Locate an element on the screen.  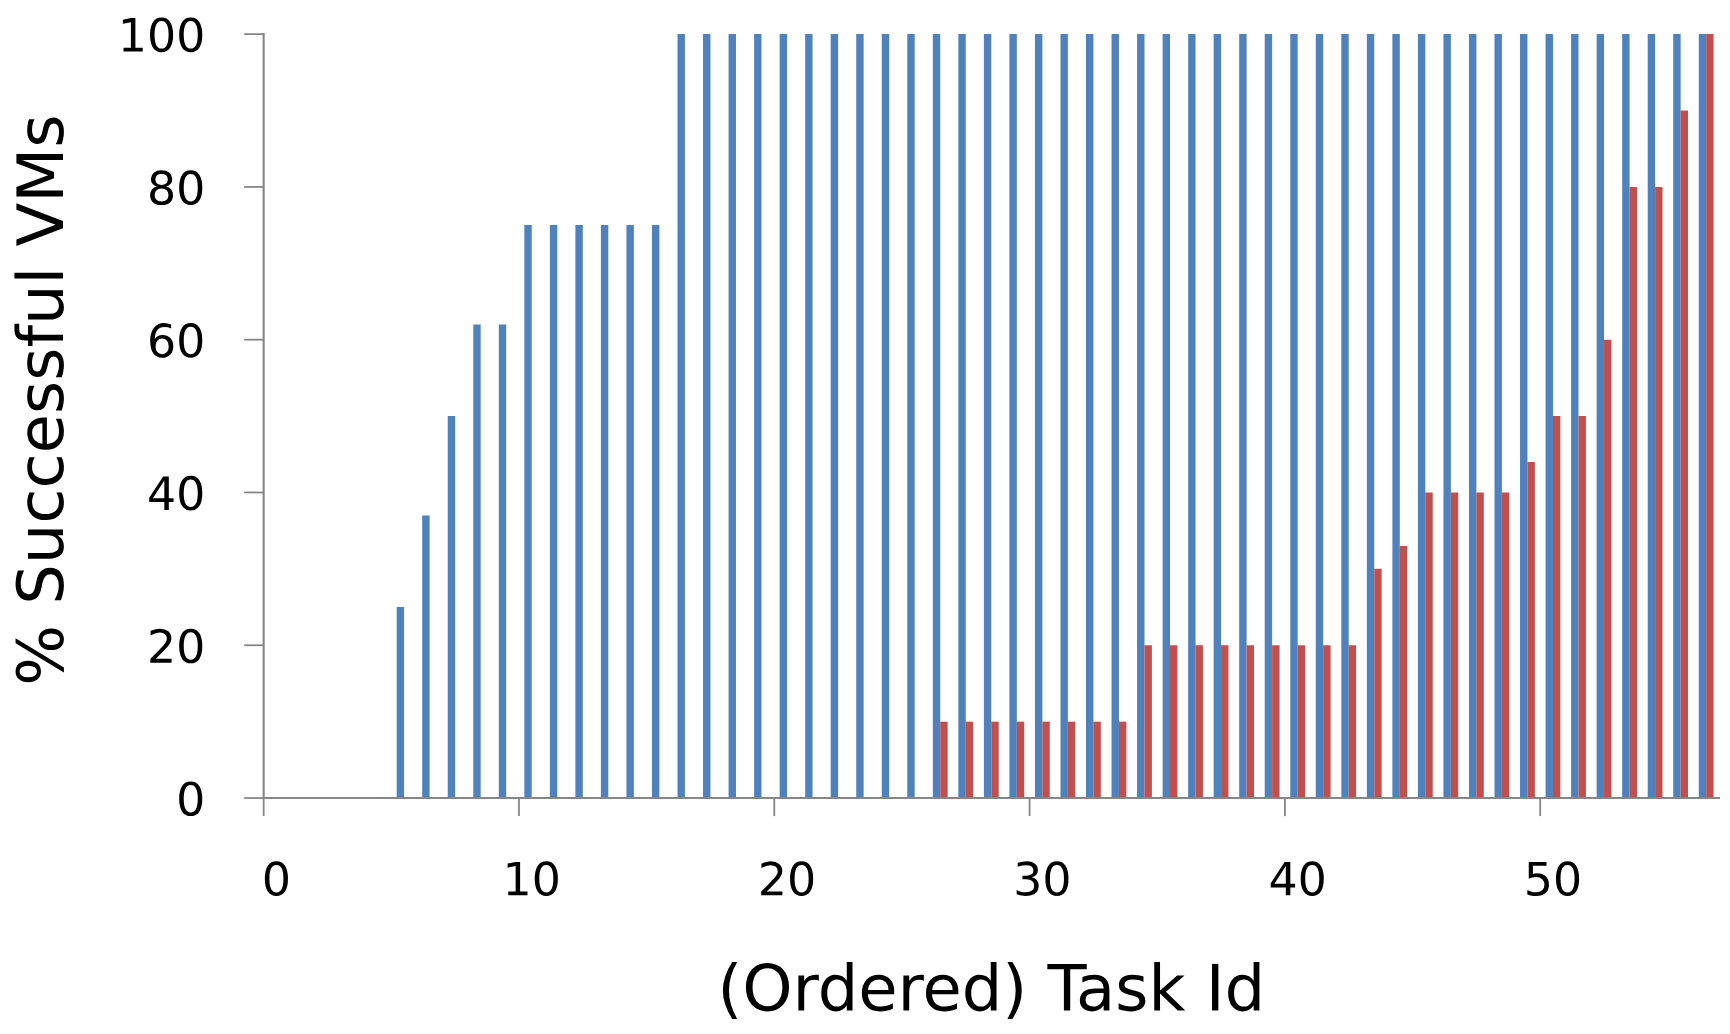
x-tick-label: 30 is located at coordinates (1042, 879).